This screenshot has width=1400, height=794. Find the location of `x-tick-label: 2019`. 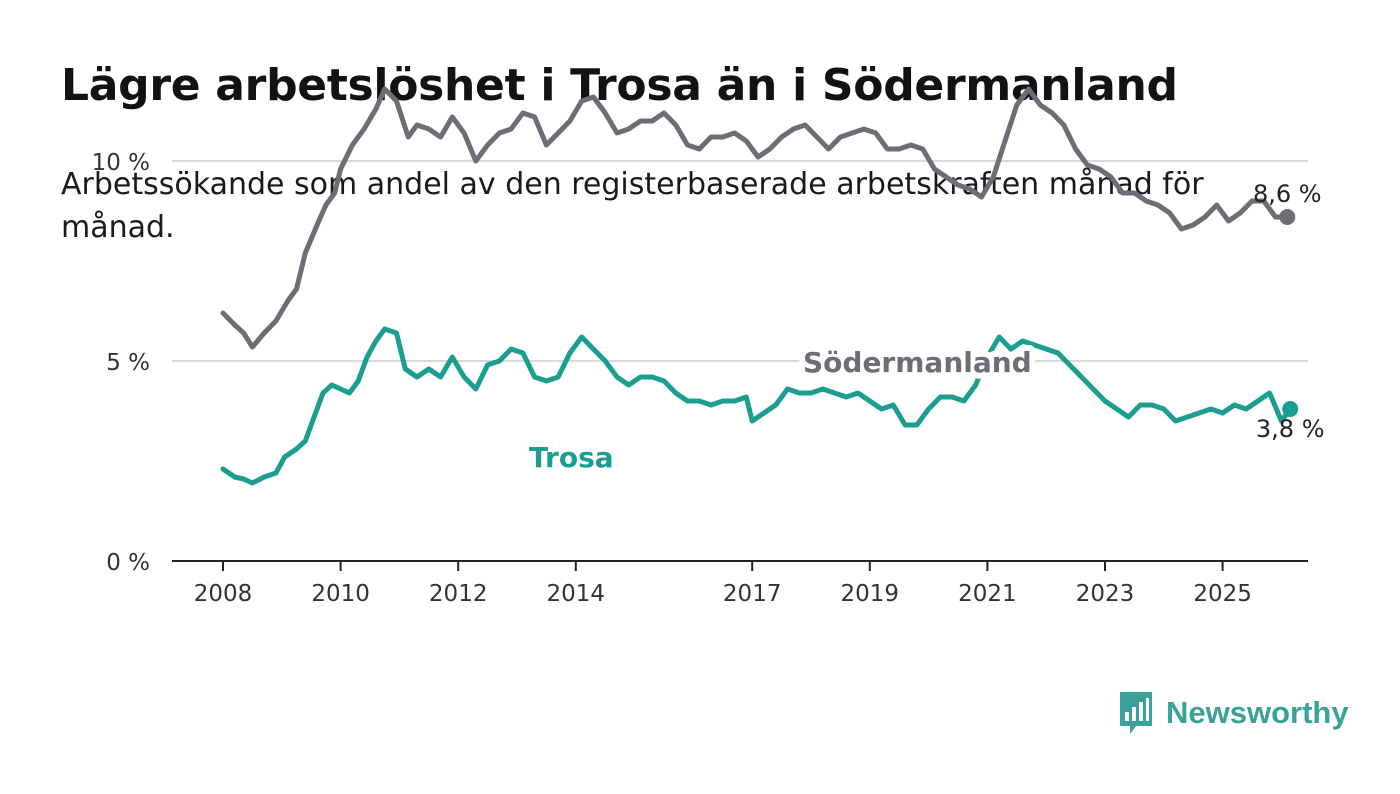

x-tick-label: 2019 is located at coordinates (870, 594).